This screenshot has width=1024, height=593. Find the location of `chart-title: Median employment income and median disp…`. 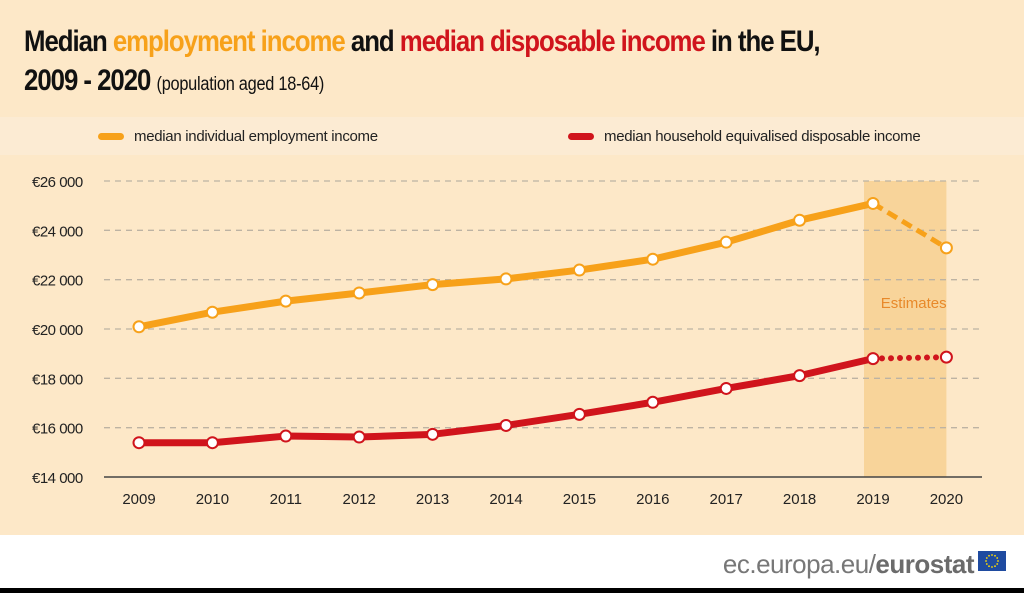

chart-title: Median employment income and median disp… is located at coordinates (422, 63).